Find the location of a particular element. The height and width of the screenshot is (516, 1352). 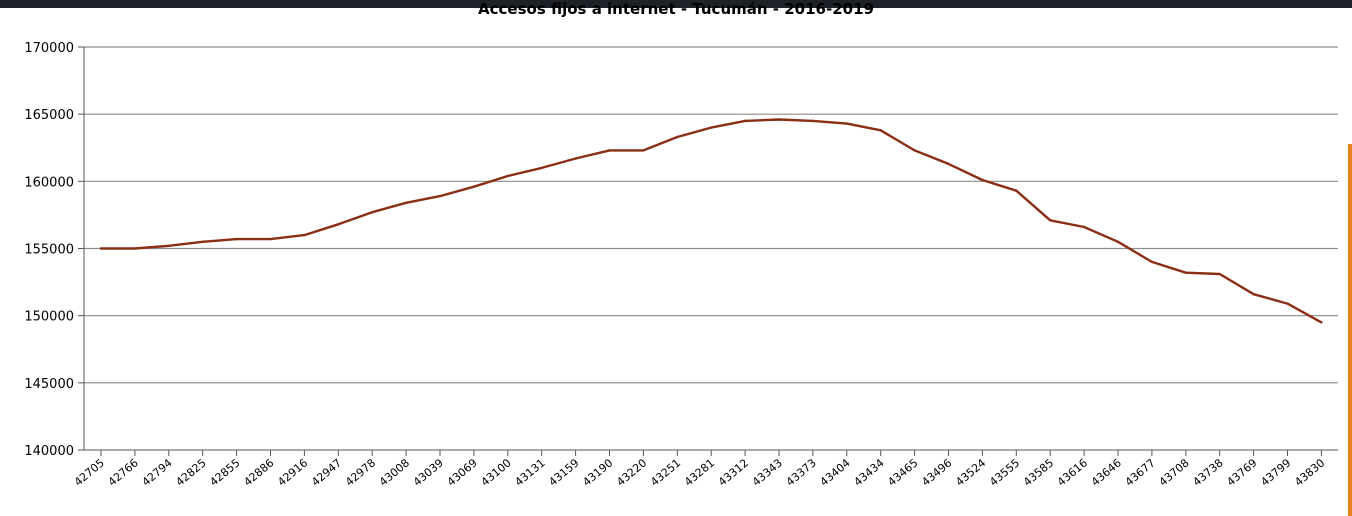

x-tick-label: 42978 is located at coordinates (360, 472).